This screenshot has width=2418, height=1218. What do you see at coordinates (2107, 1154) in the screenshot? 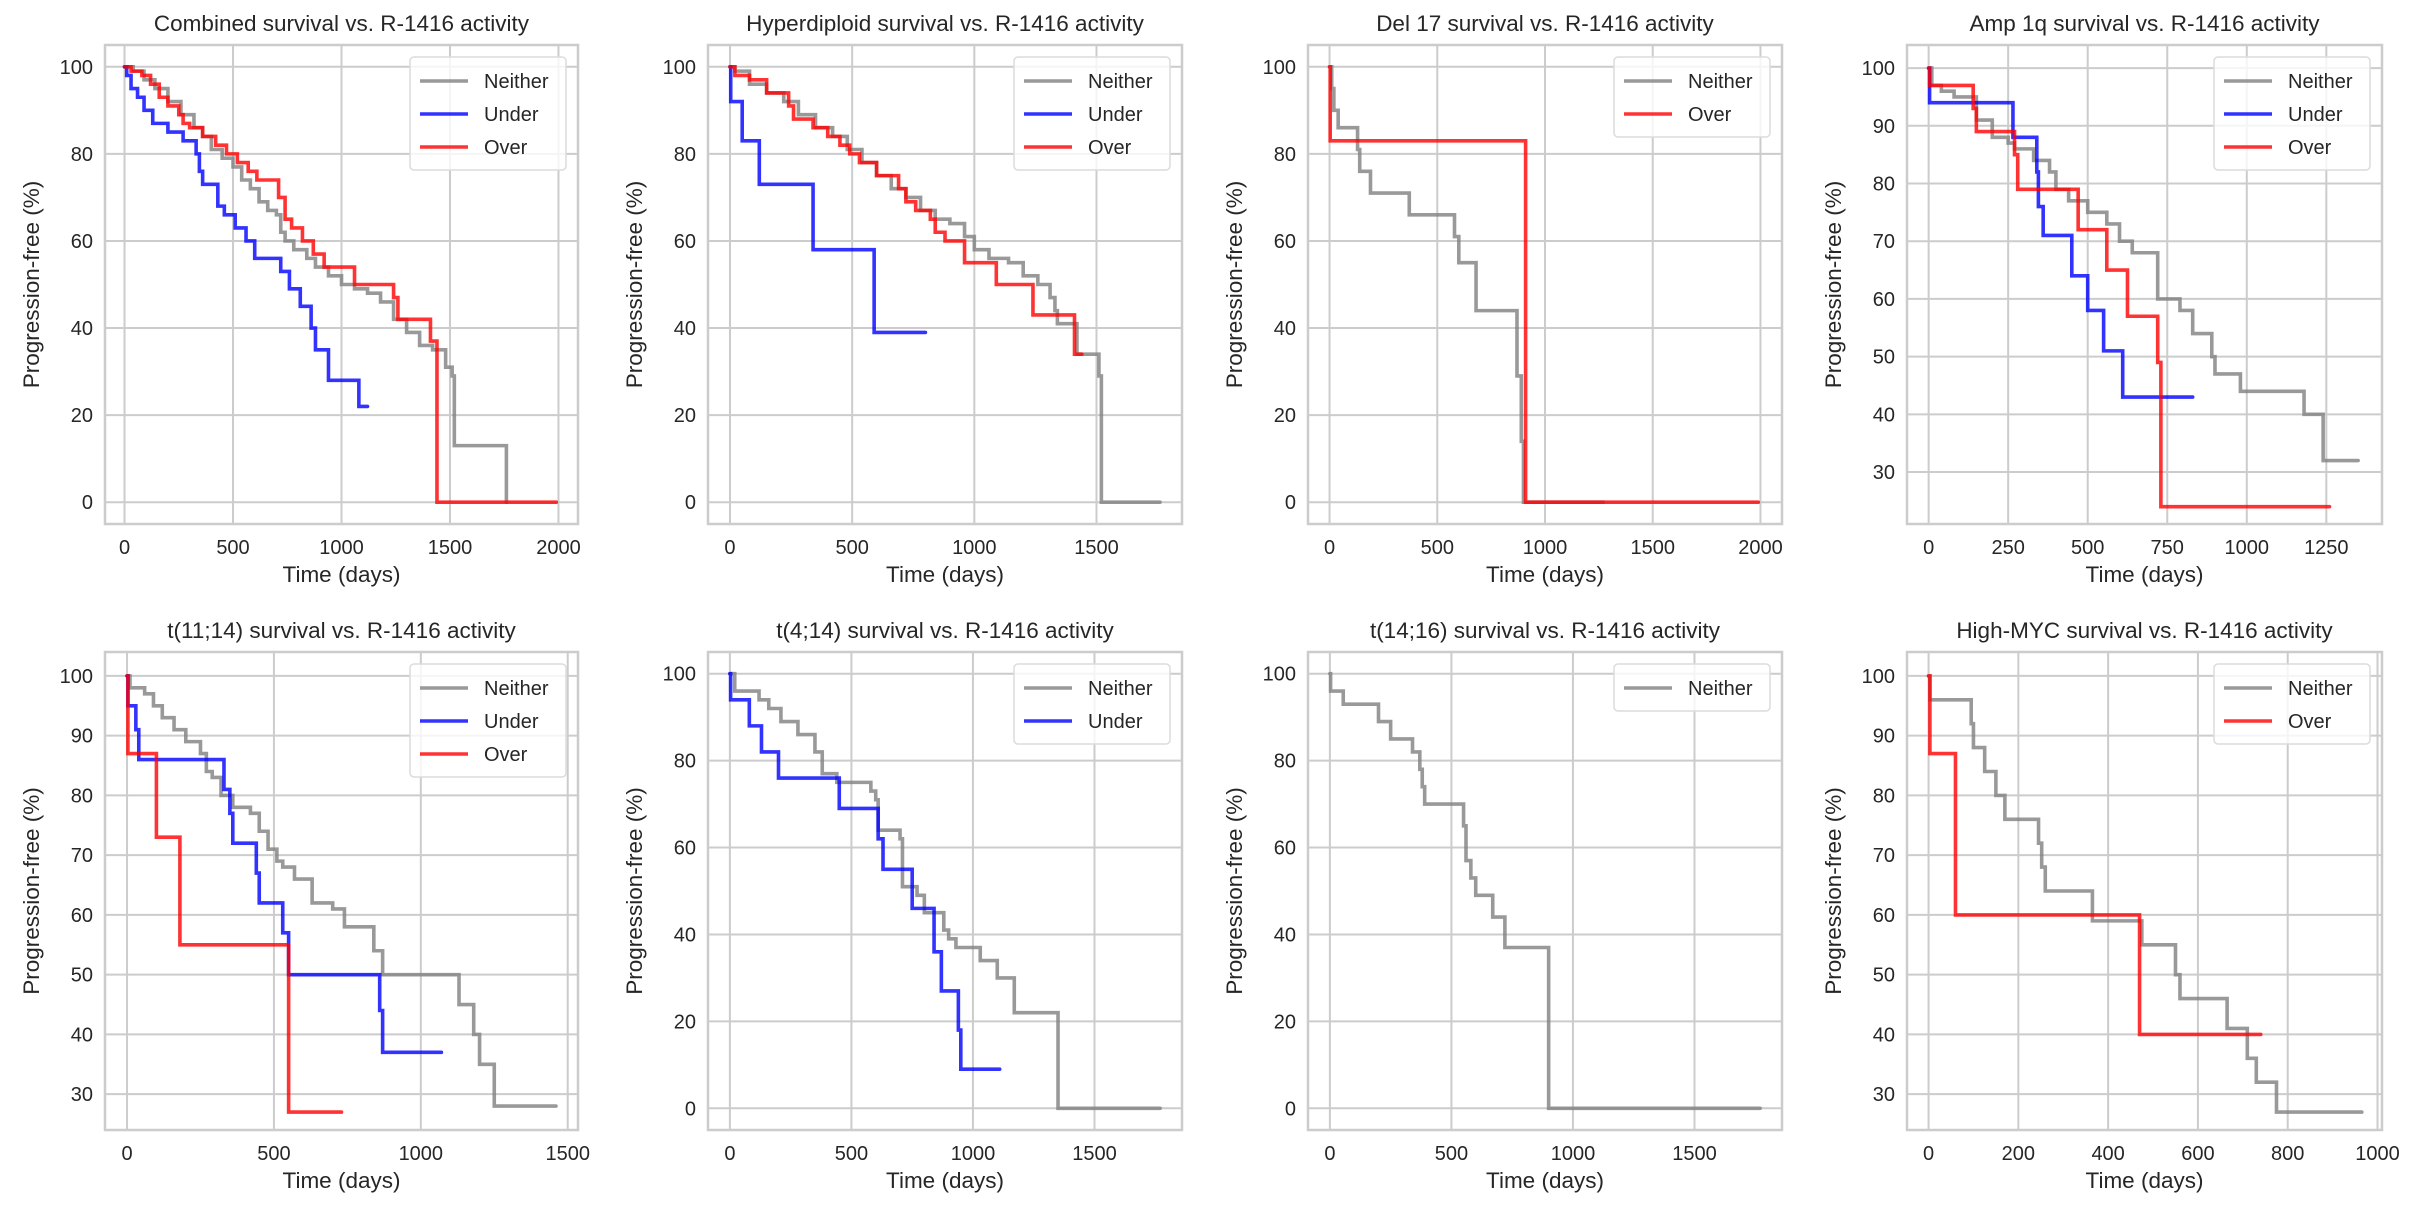
I see `x-tick-label: 400` at bounding box center [2107, 1154].